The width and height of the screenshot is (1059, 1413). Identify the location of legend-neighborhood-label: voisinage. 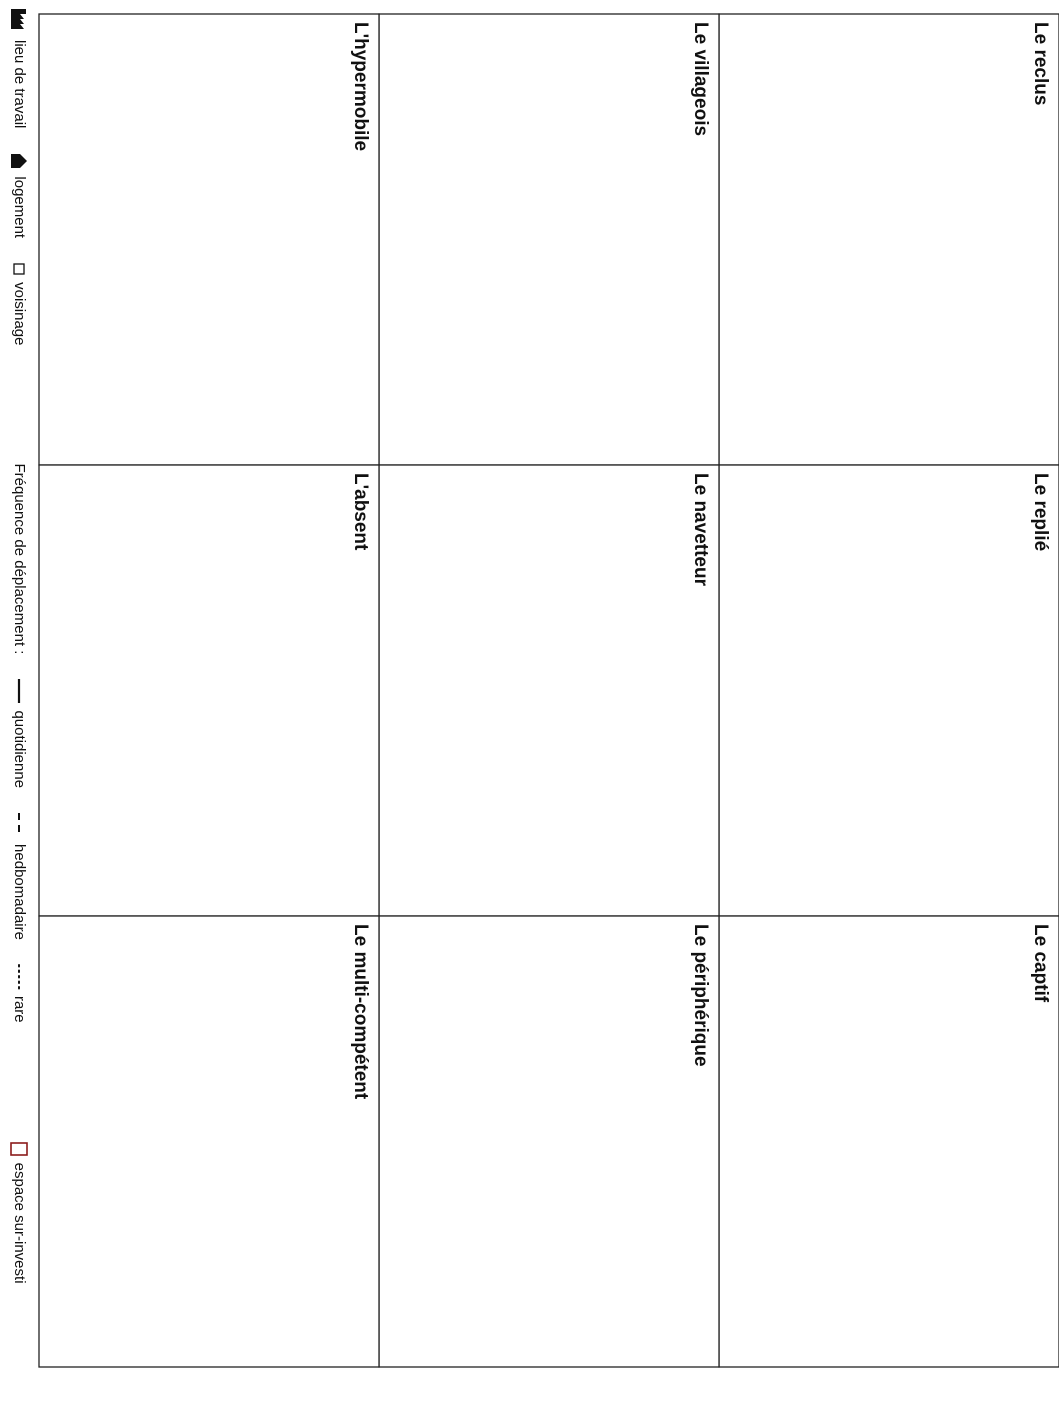
(19, 314).